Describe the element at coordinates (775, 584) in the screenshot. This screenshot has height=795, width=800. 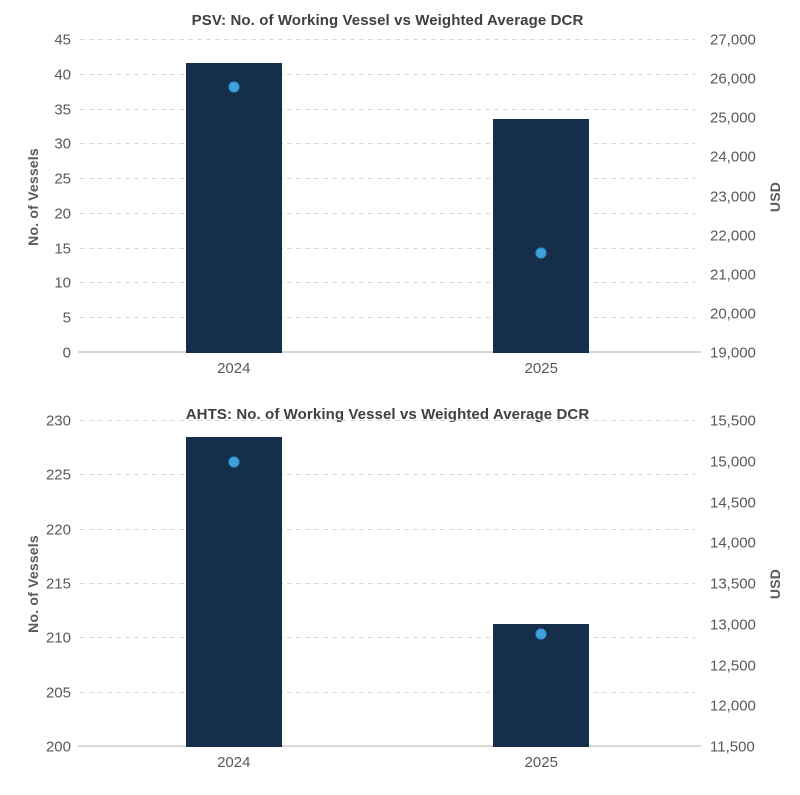
I see `ahts-right-axis-title: USD` at that location.